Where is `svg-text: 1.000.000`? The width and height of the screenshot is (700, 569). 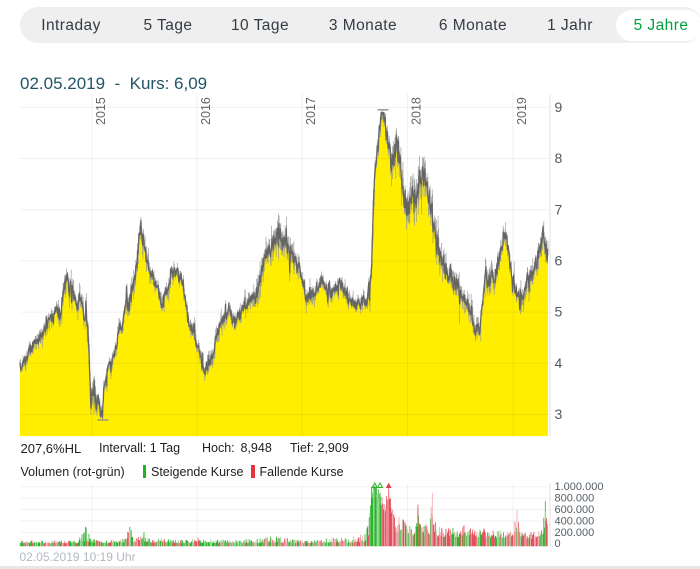
svg-text: 1.000.000 is located at coordinates (579, 487).